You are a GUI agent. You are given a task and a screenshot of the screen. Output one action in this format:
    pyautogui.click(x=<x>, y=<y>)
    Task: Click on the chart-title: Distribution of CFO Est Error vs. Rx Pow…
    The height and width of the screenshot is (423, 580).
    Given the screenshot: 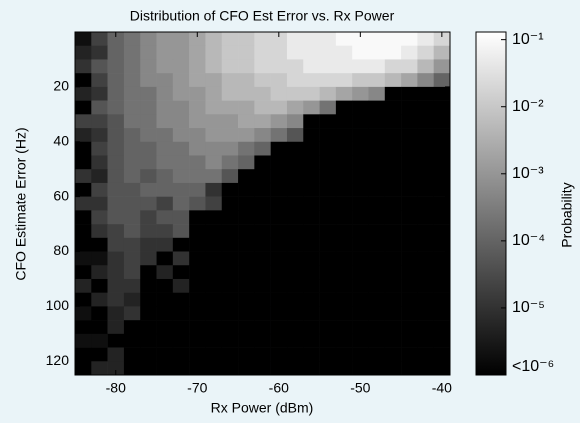 What is the action you would take?
    pyautogui.click(x=262, y=16)
    